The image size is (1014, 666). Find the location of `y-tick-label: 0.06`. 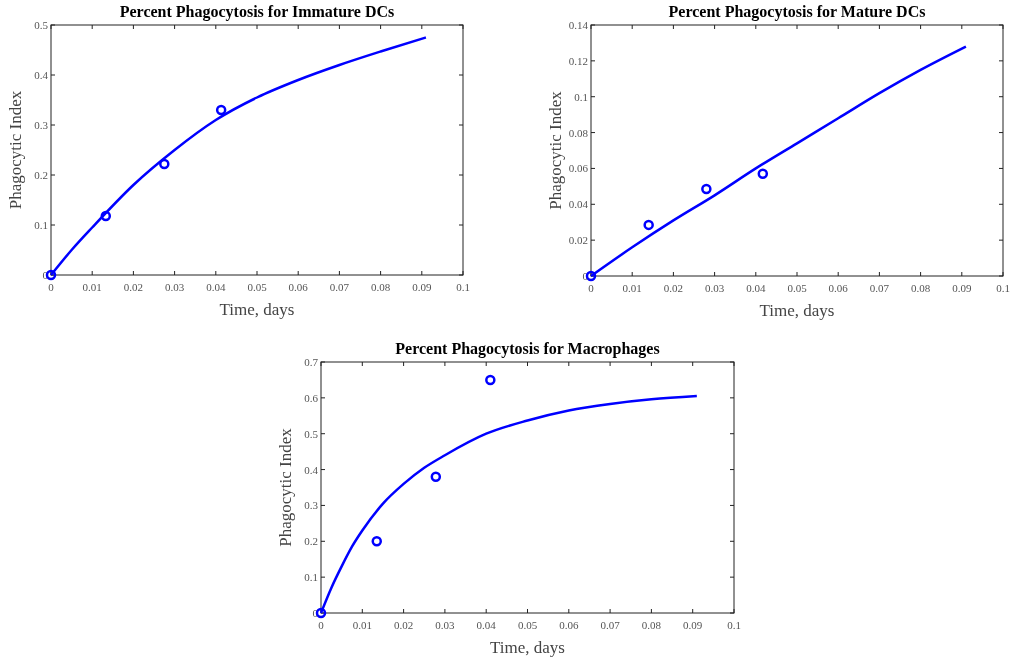

y-tick-label: 0.06 is located at coordinates (578, 168).